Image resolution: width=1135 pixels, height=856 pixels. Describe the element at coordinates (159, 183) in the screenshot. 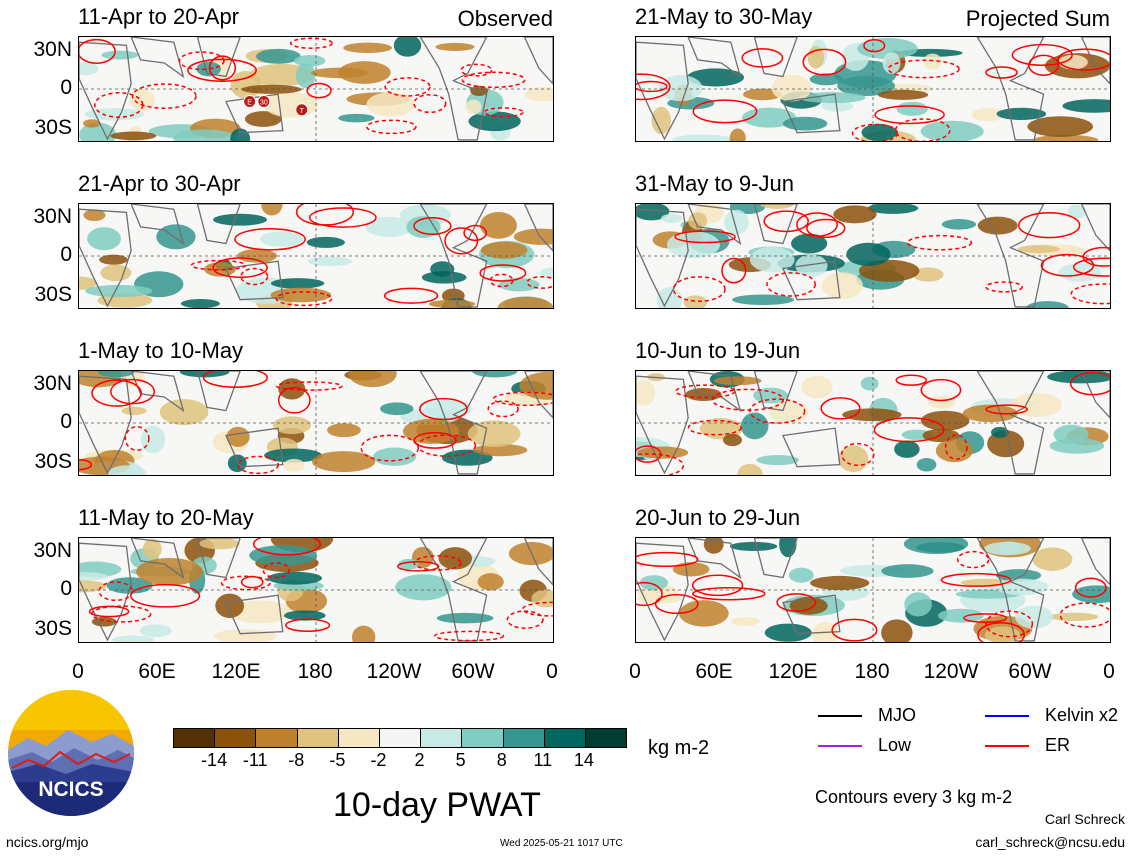

I see `panel-title: 21-Apr to 30-Apr` at that location.